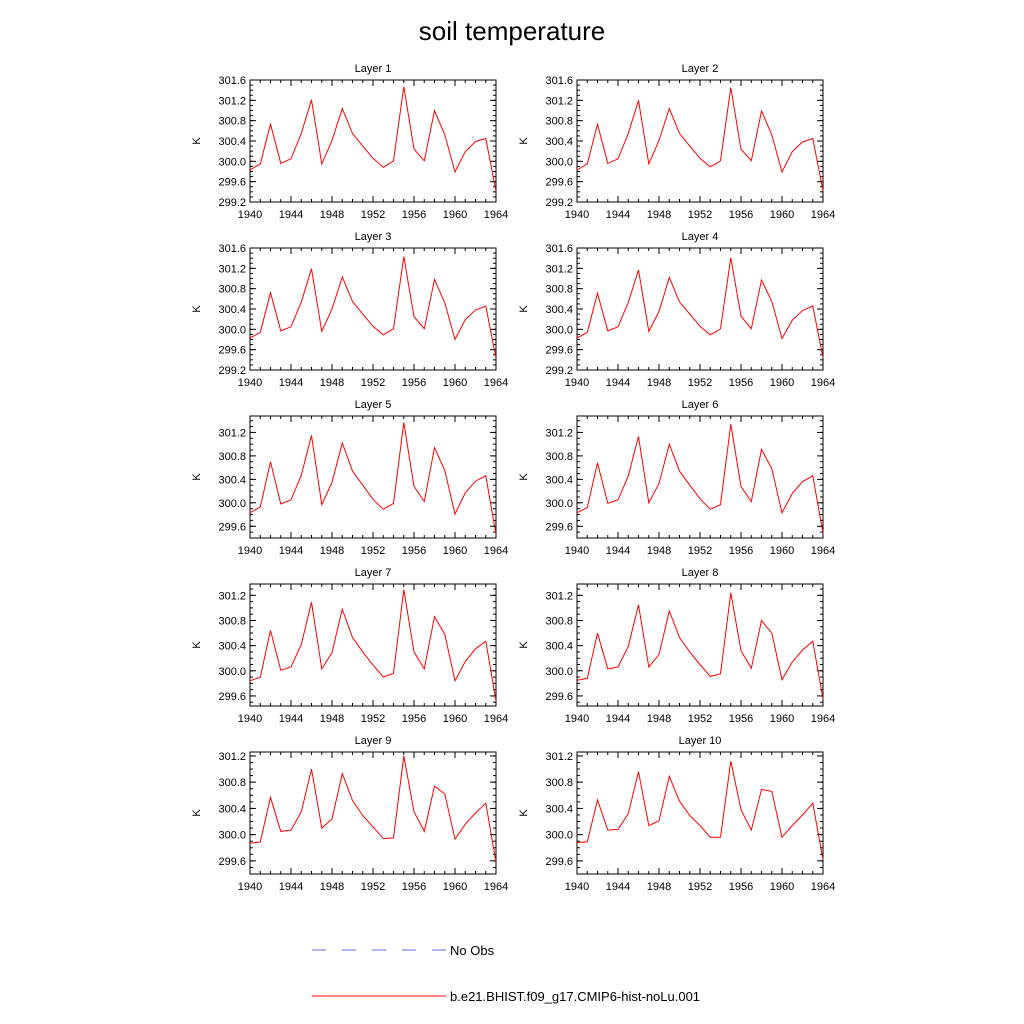 This screenshot has width=1024, height=1024. I want to click on panel-title: Layer 10, so click(700, 741).